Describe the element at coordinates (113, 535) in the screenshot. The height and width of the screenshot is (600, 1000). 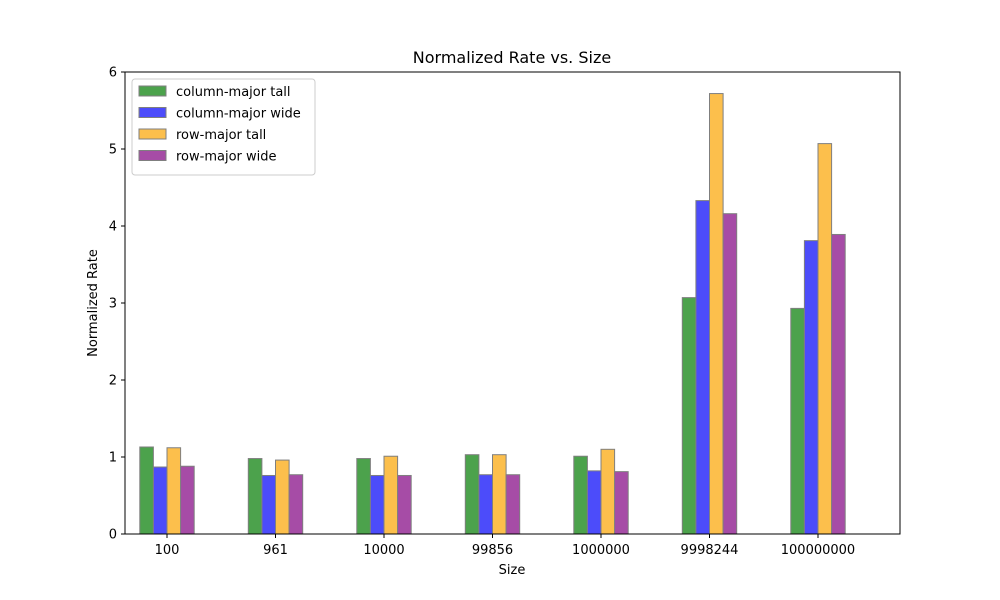
I see `y-tick-label: 0` at that location.